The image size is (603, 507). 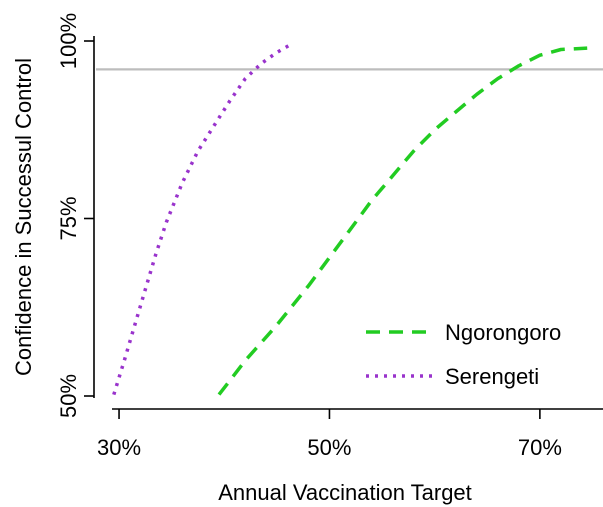 I want to click on legend-label-serengeti: Serengeti, so click(x=492, y=376).